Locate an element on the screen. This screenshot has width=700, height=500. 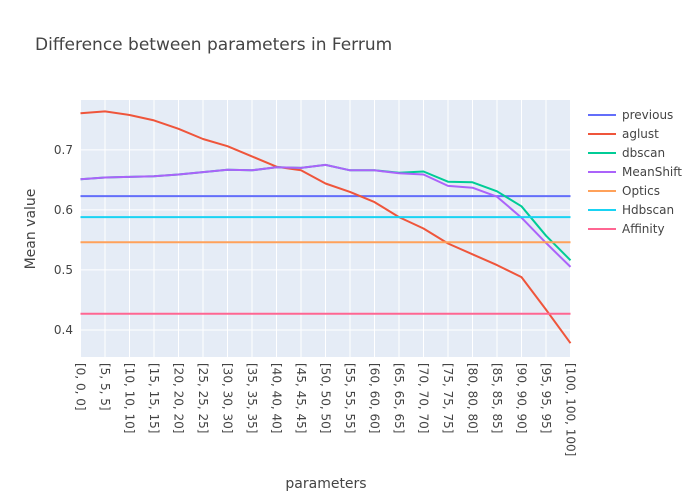
y-axis-title: Mean value is located at coordinates (31, 229).